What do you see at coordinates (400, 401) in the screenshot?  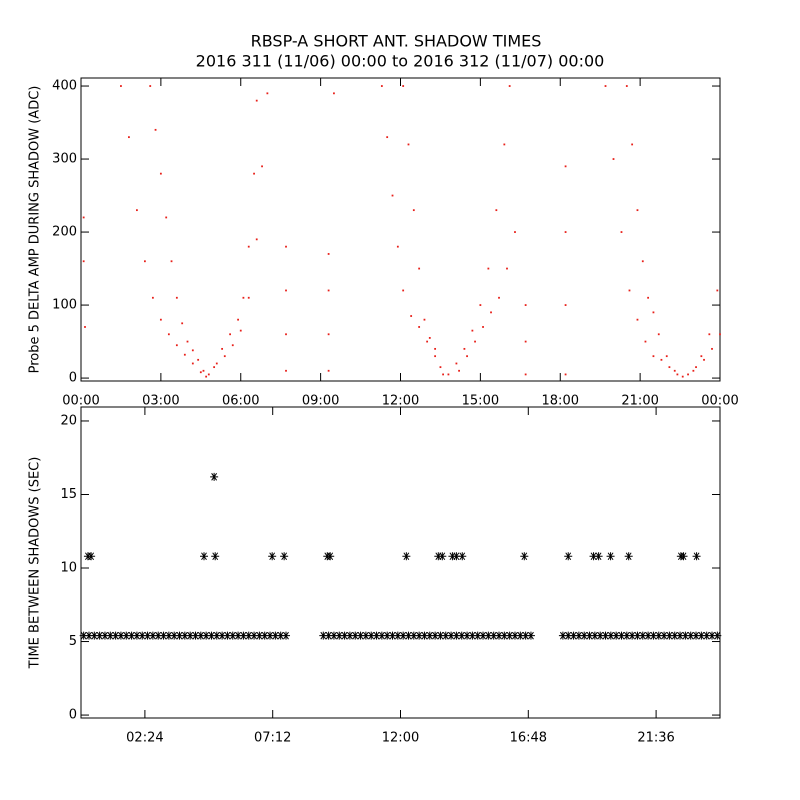 I see `x-tick-label: 12:00` at bounding box center [400, 401].